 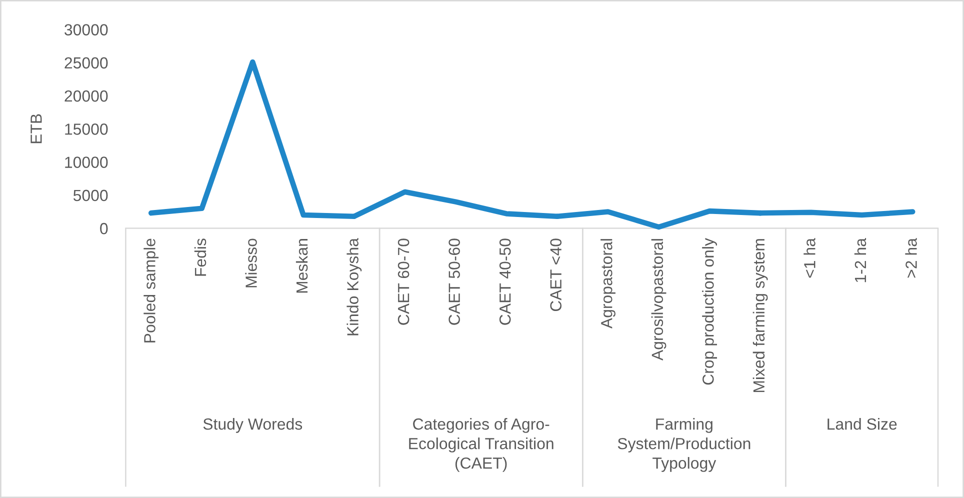 What do you see at coordinates (354, 287) in the screenshot?
I see `x-tick-label: Kindo Koysha` at bounding box center [354, 287].